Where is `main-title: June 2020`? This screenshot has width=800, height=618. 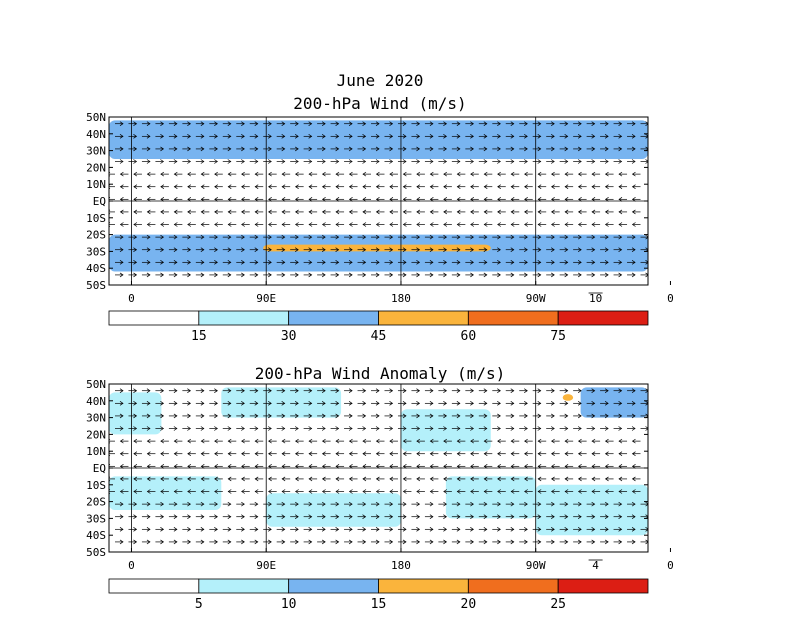
main-title: June 2020 is located at coordinates (380, 80).